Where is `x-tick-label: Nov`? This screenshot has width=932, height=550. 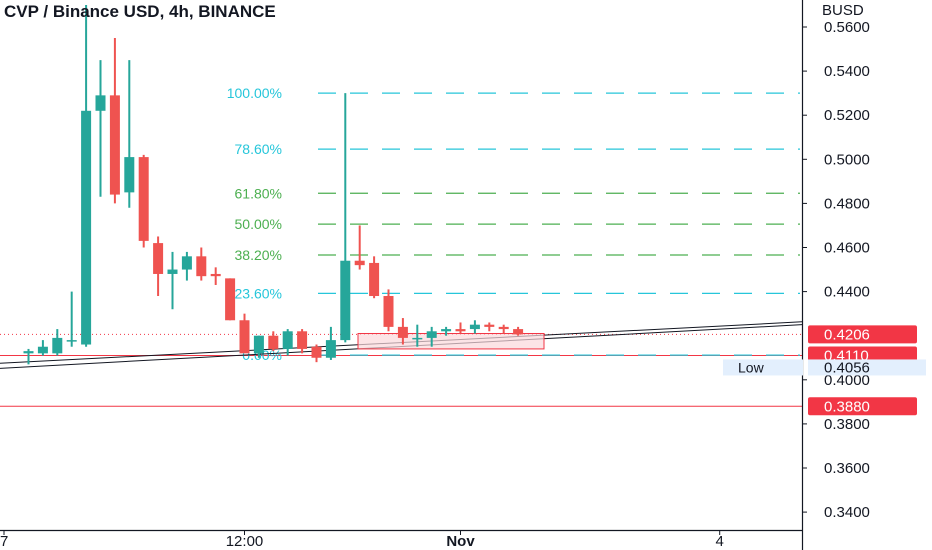 x-tick-label: Nov is located at coordinates (460, 541).